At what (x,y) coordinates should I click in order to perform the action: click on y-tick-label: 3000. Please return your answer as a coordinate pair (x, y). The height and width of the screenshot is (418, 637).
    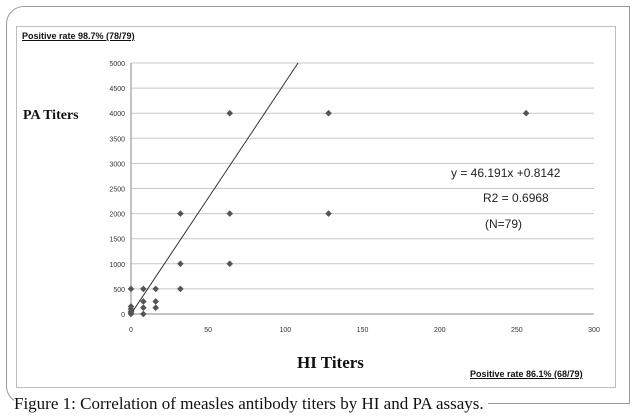
    Looking at the image, I should click on (117, 164).